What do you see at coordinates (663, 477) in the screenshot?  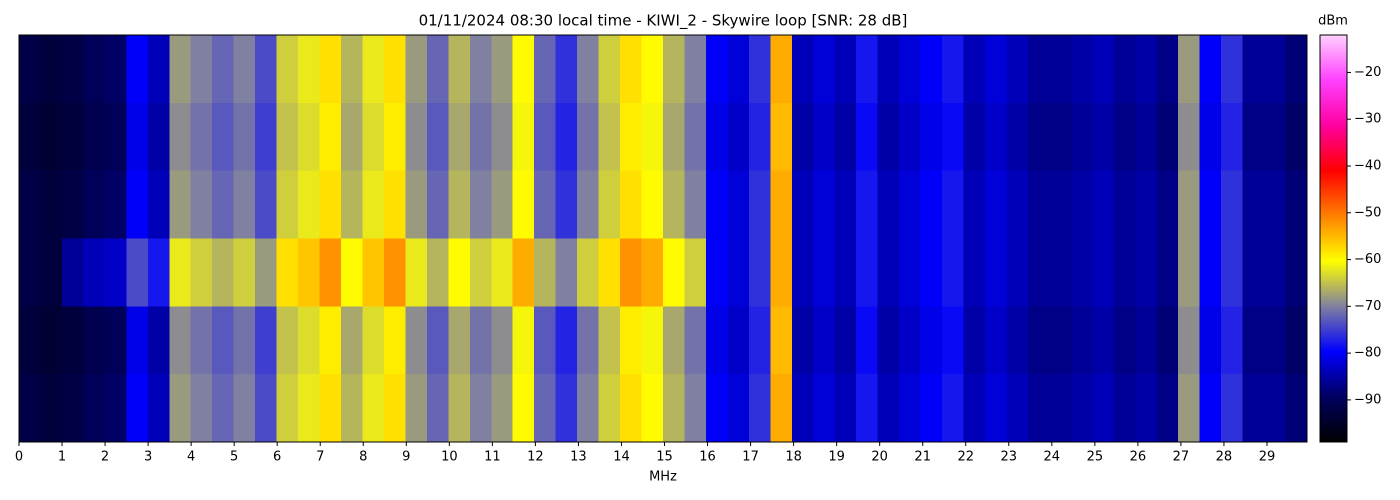 I see `x-axis-label: MHz` at bounding box center [663, 477].